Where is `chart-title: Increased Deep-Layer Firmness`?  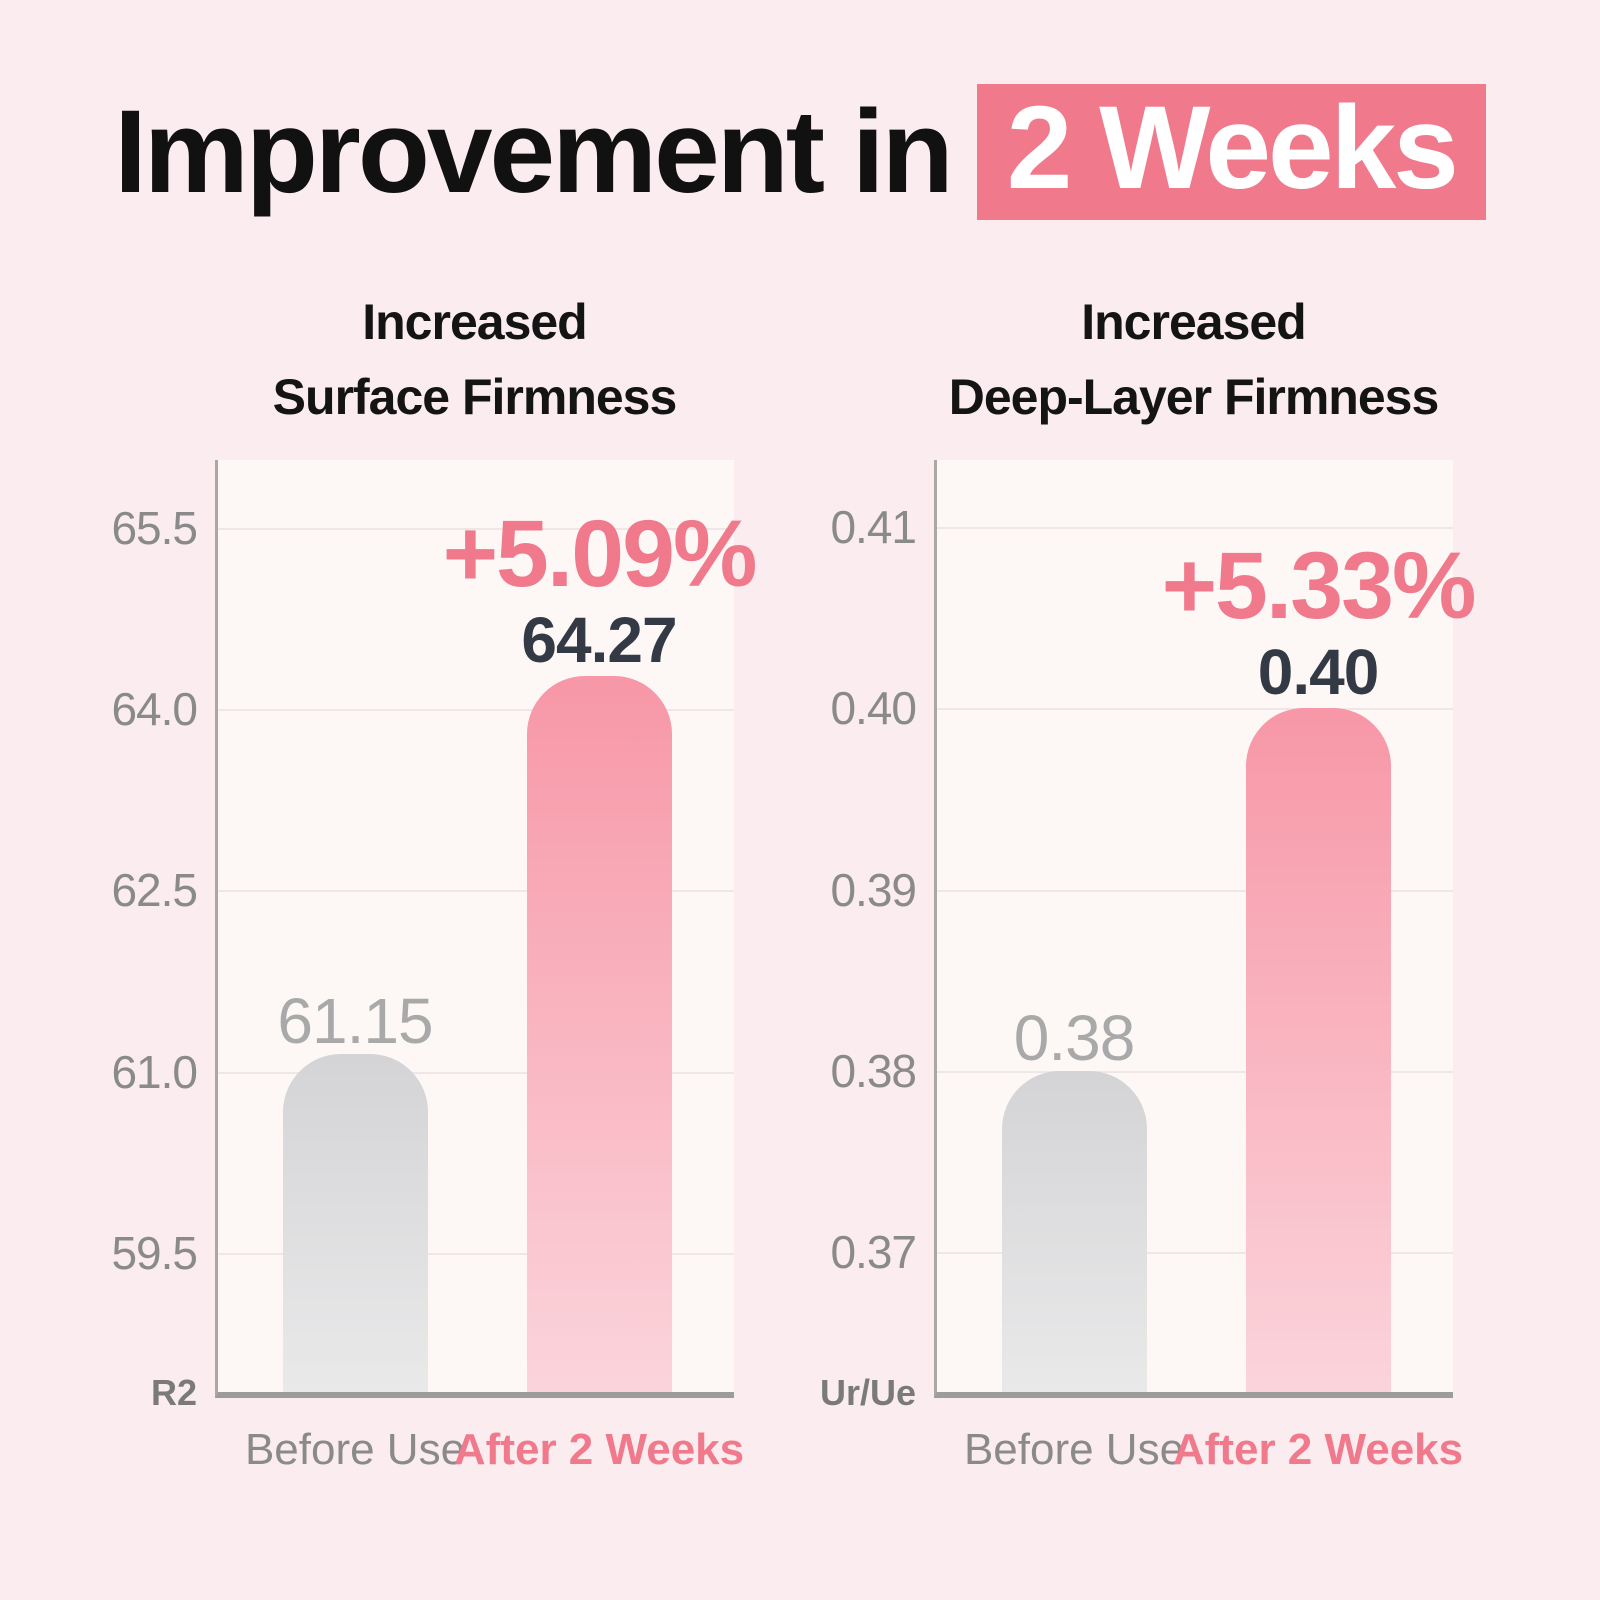 chart-title: Increased Deep-Layer Firmness is located at coordinates (1193, 360).